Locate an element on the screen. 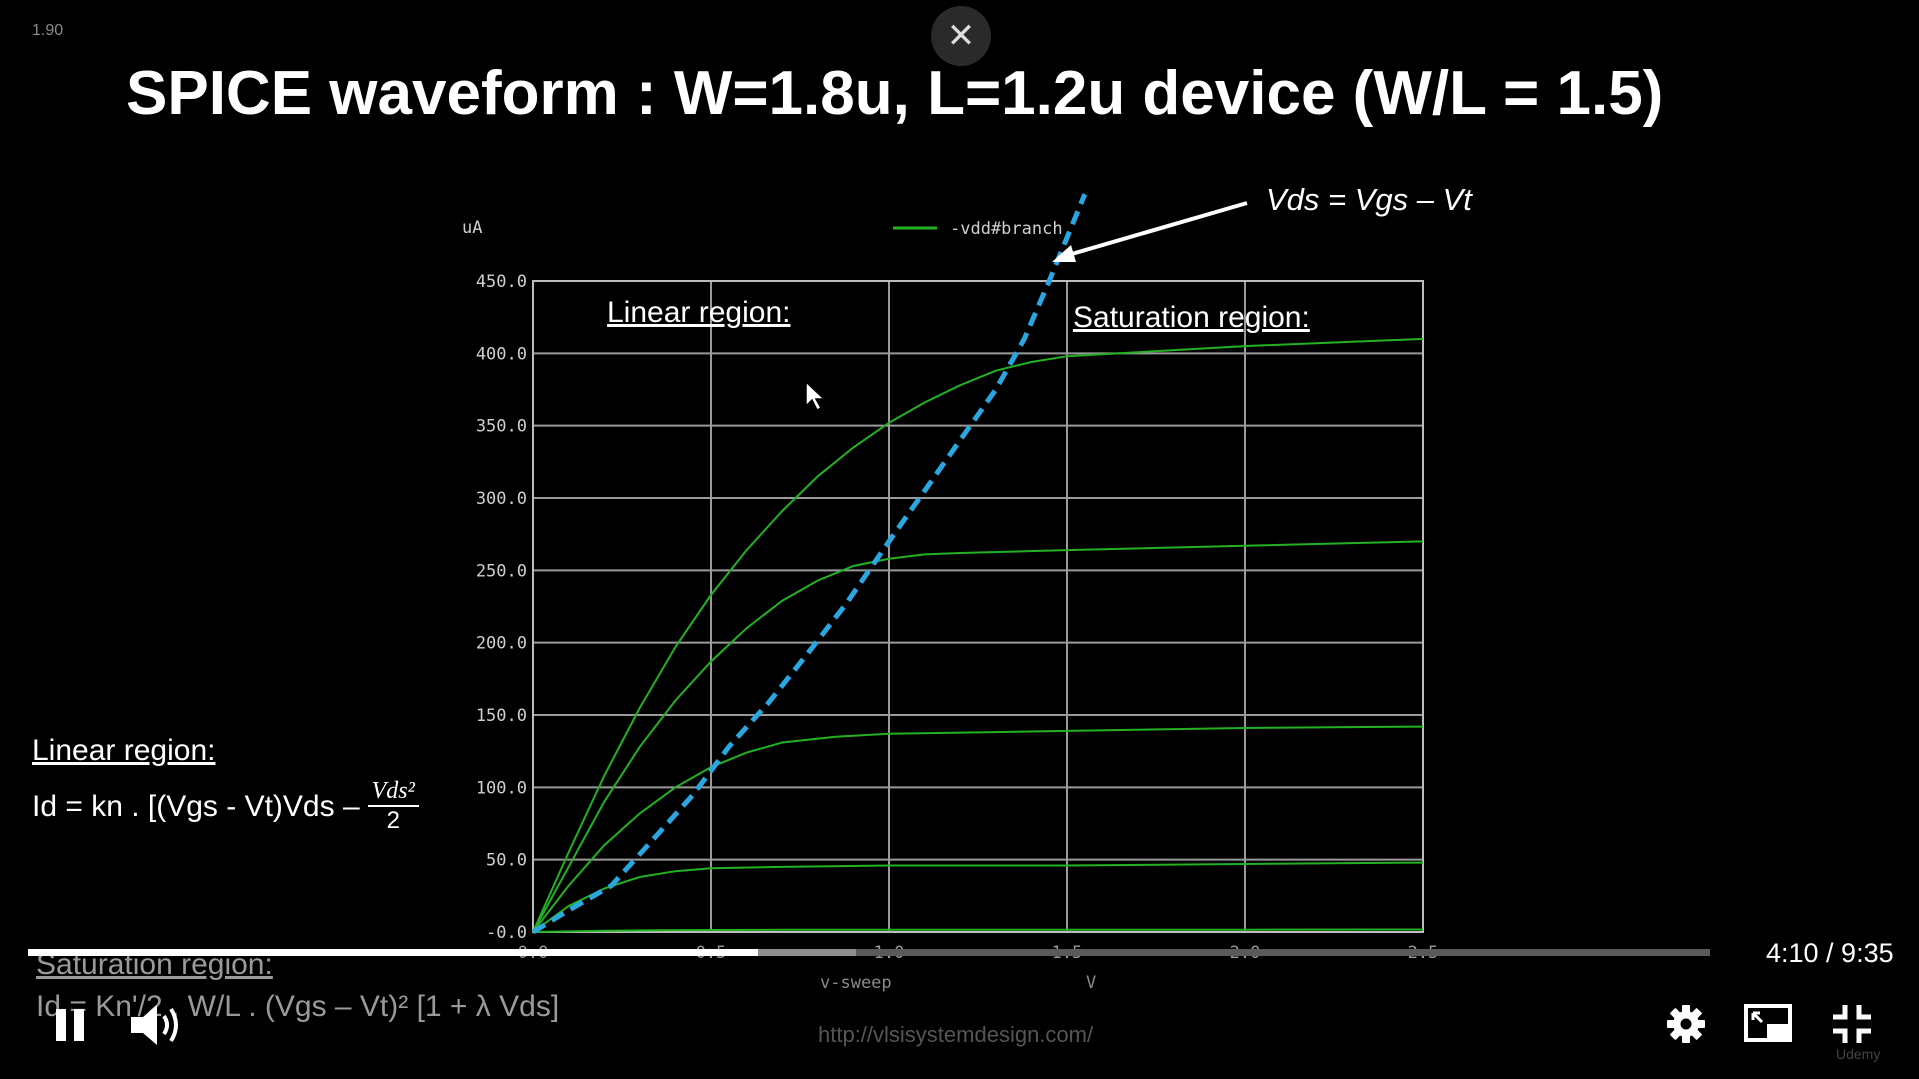  volume-button is located at coordinates (157, 1025).